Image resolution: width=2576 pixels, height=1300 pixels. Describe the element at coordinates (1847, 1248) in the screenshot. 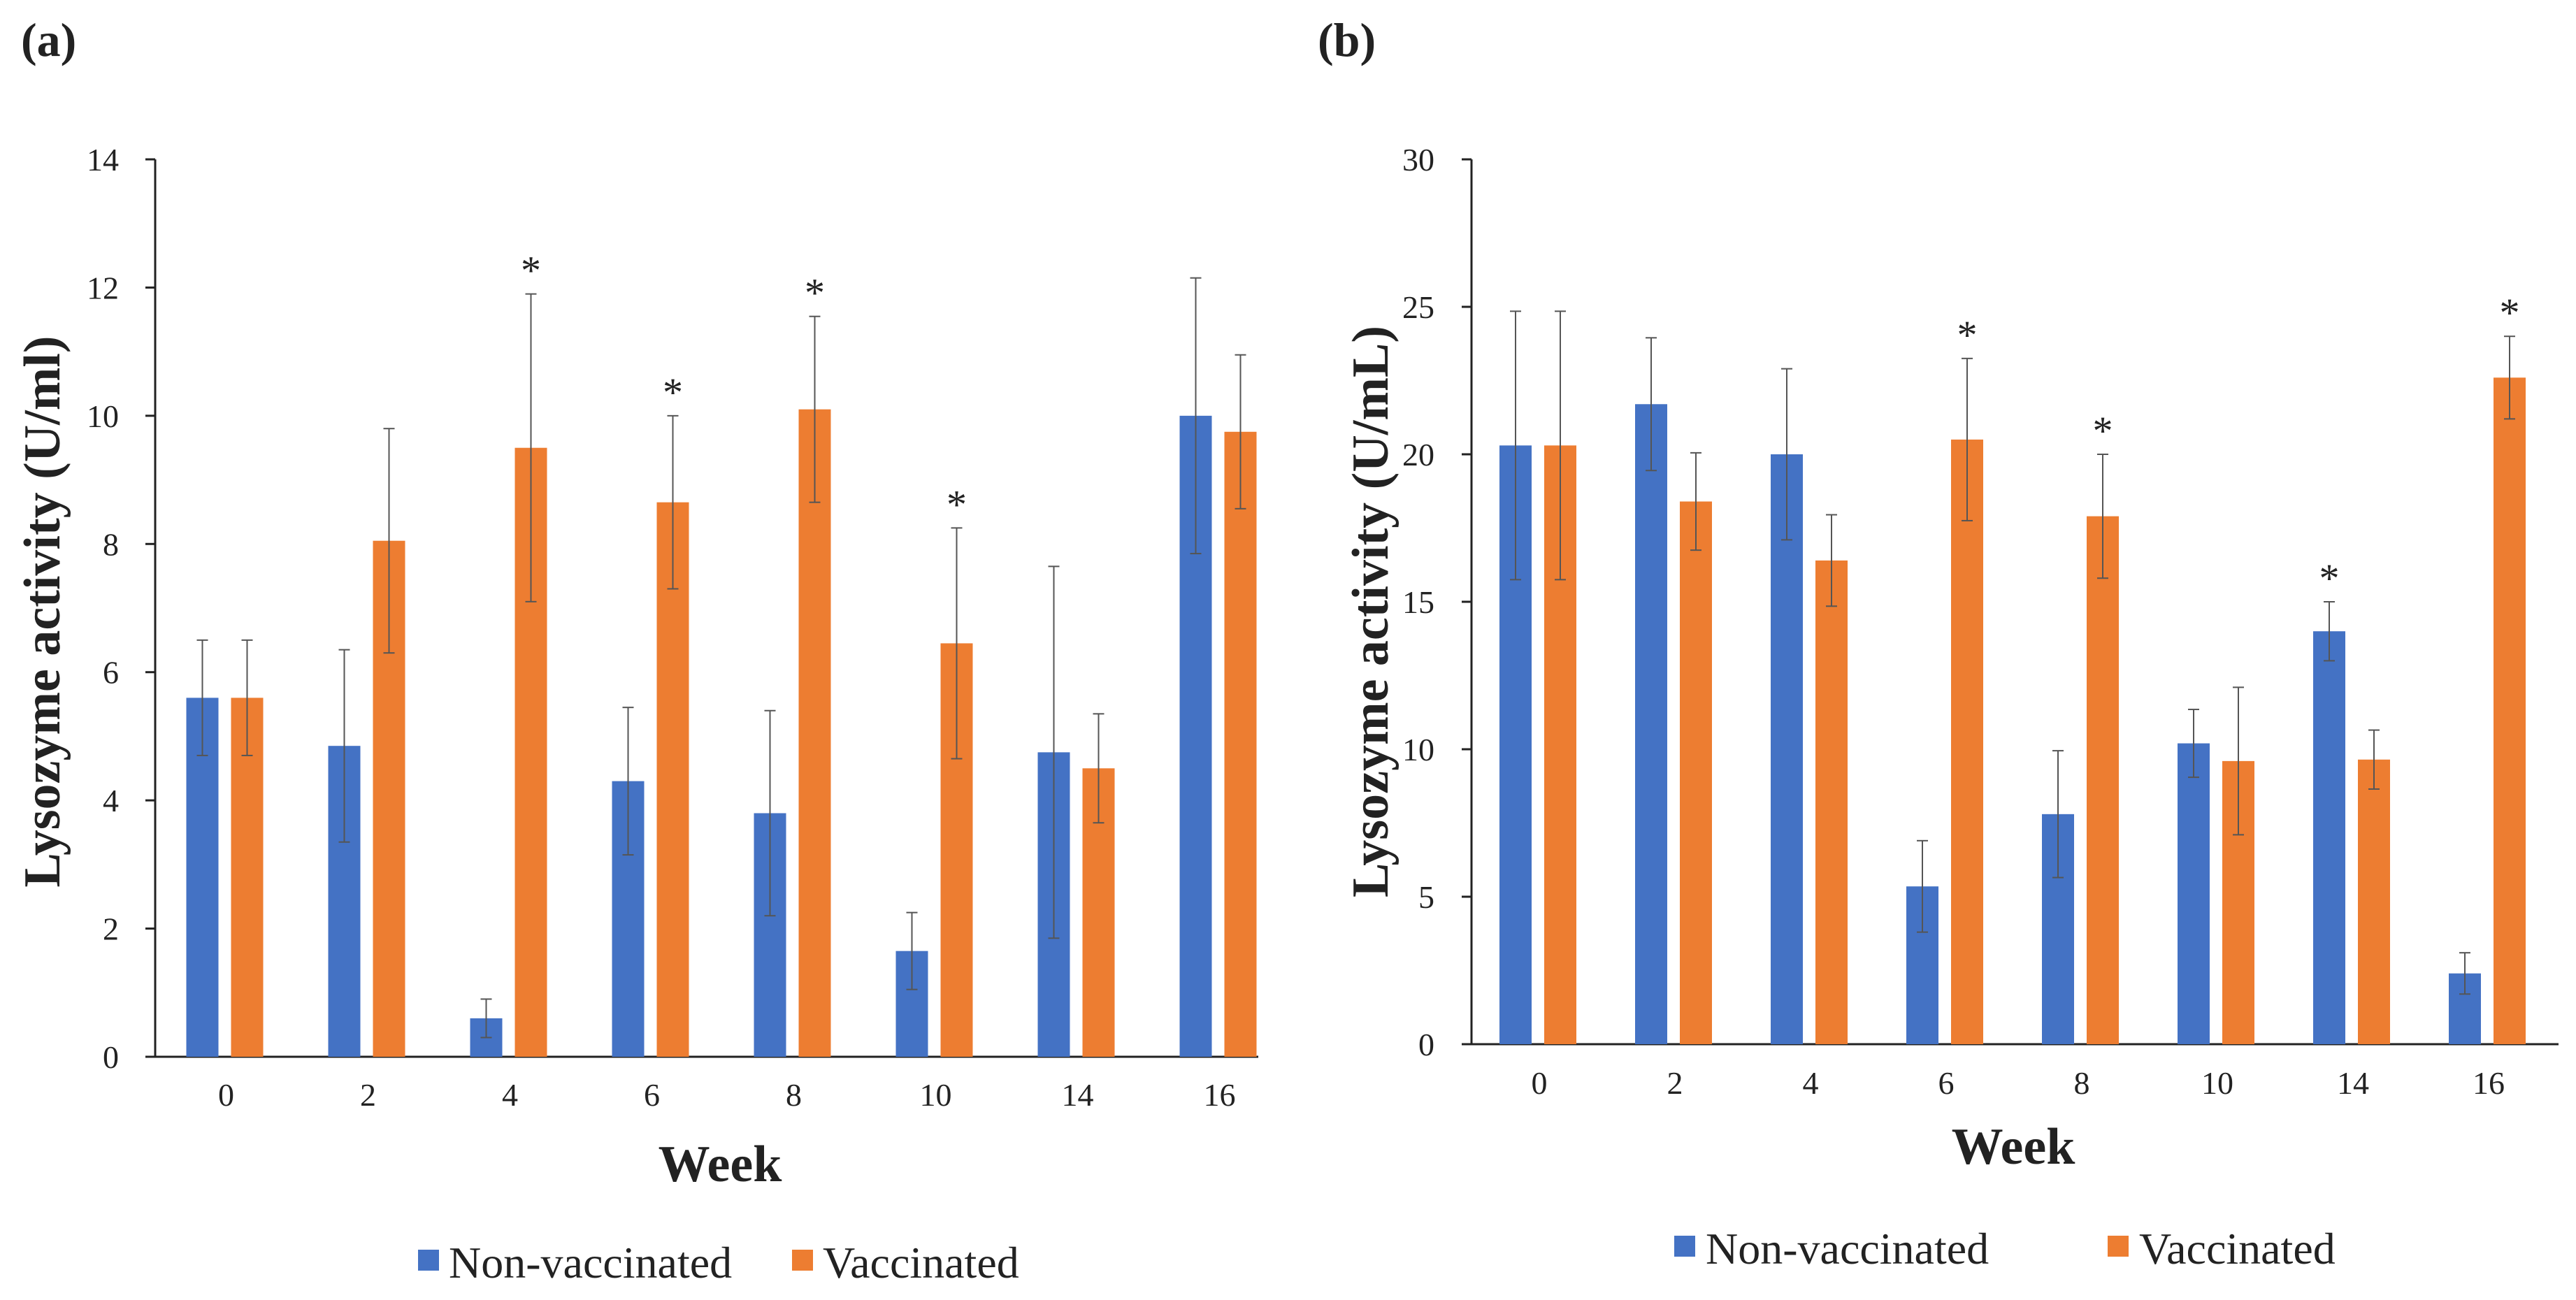

I see `panel-b-legend-label-non-vaccinated: Non-vaccinated` at that location.